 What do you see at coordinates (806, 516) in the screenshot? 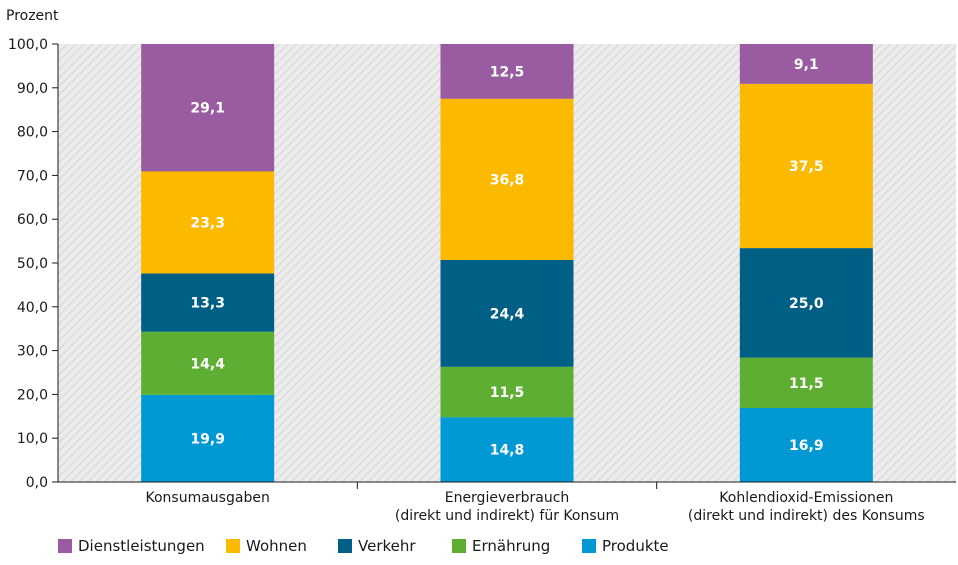
I see `x-category-label: (direkt und indirekt) des Konsums` at bounding box center [806, 516].